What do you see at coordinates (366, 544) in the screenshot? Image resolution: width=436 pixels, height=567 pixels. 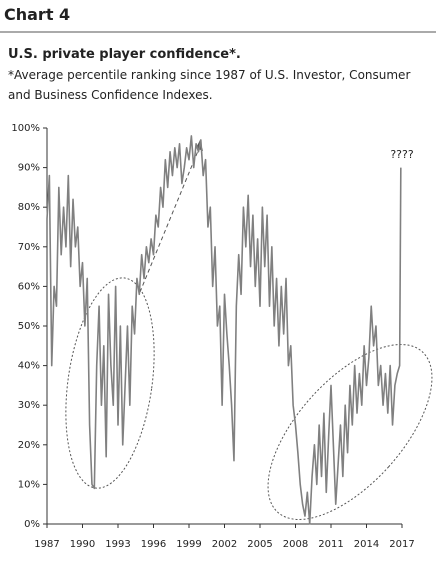 I see `x-tick-label: 2014` at bounding box center [366, 544].